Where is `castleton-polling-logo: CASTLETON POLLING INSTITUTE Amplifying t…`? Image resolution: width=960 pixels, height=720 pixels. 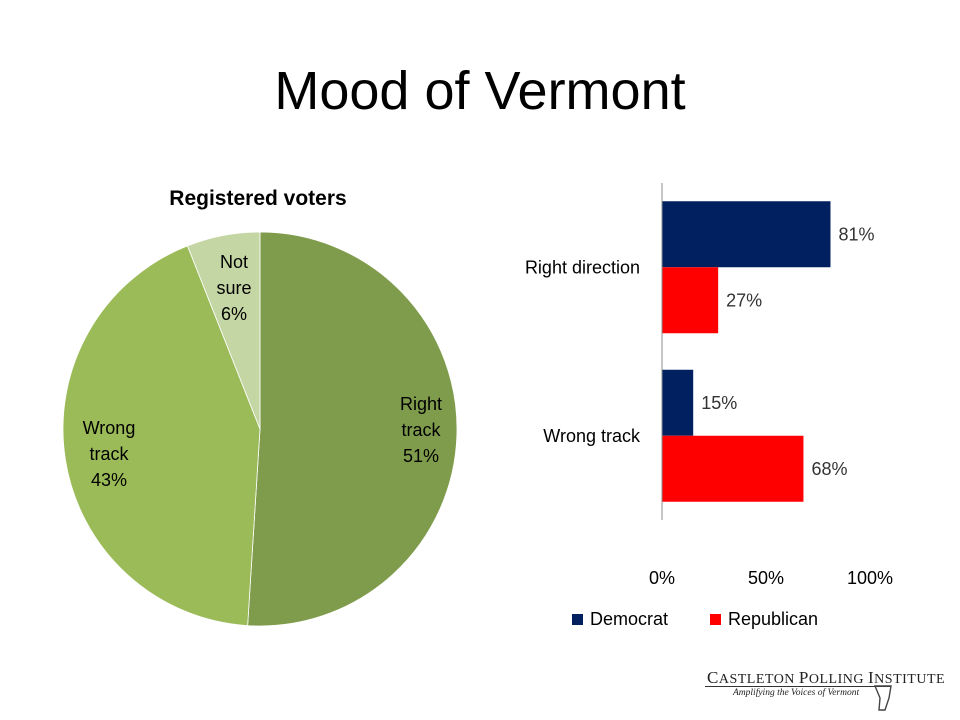 castleton-polling-logo: CASTLETON POLLING INSTITUTE Amplifying t… is located at coordinates (824, 689).